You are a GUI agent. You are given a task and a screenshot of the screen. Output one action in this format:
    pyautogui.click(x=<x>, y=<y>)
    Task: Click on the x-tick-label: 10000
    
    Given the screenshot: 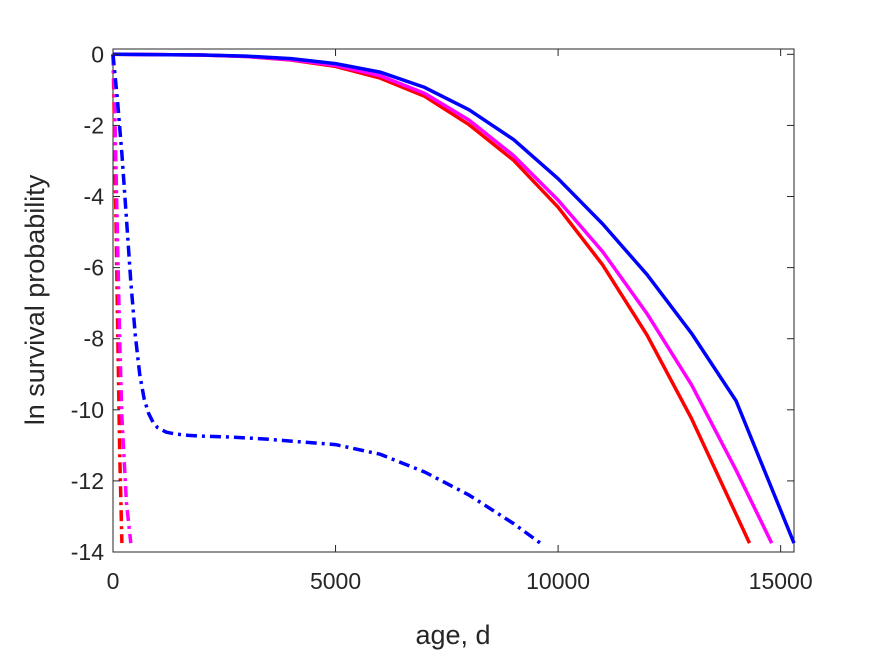 What is the action you would take?
    pyautogui.click(x=558, y=581)
    